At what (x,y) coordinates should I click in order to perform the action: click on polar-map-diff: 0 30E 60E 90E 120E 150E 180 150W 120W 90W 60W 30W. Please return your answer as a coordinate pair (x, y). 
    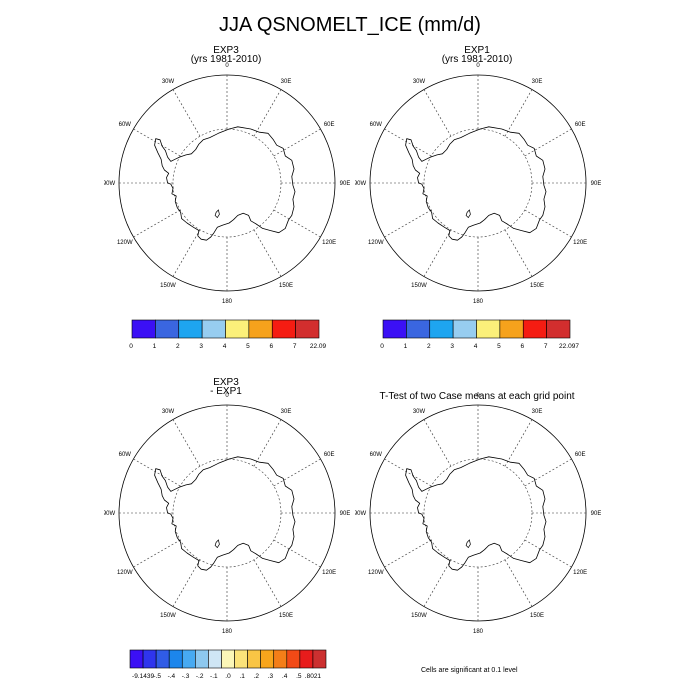
    Looking at the image, I should click on (227, 514).